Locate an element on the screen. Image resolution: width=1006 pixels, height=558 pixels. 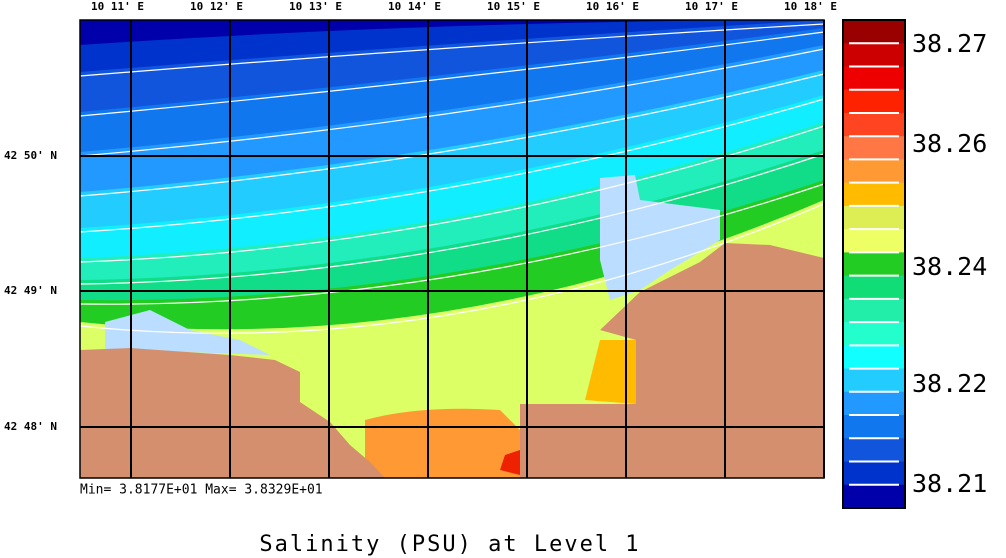
x-tick-label: 10 11' E is located at coordinates (117, 6).